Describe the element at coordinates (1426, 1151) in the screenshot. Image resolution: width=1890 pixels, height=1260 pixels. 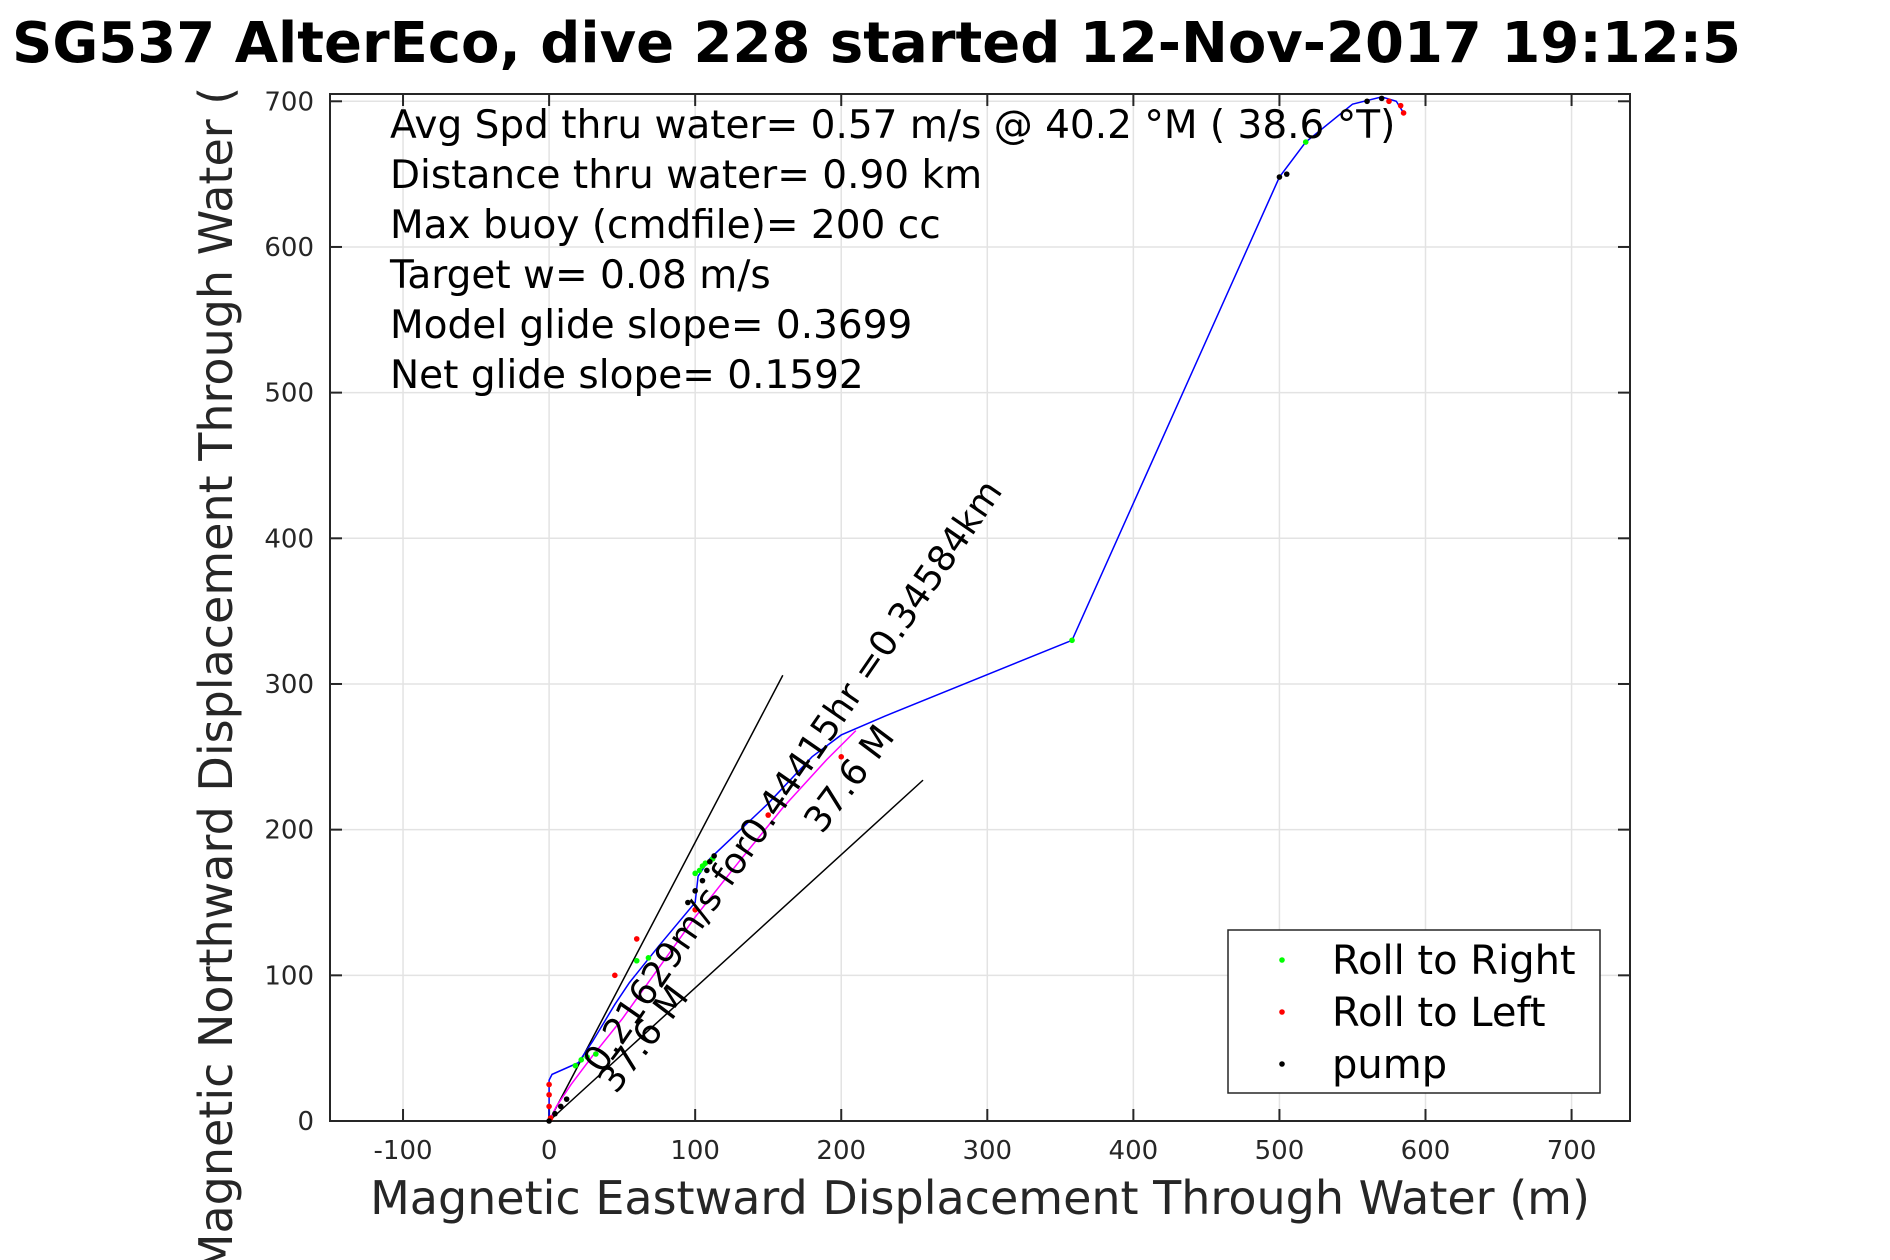
I see `x-tick-label: 600` at that location.